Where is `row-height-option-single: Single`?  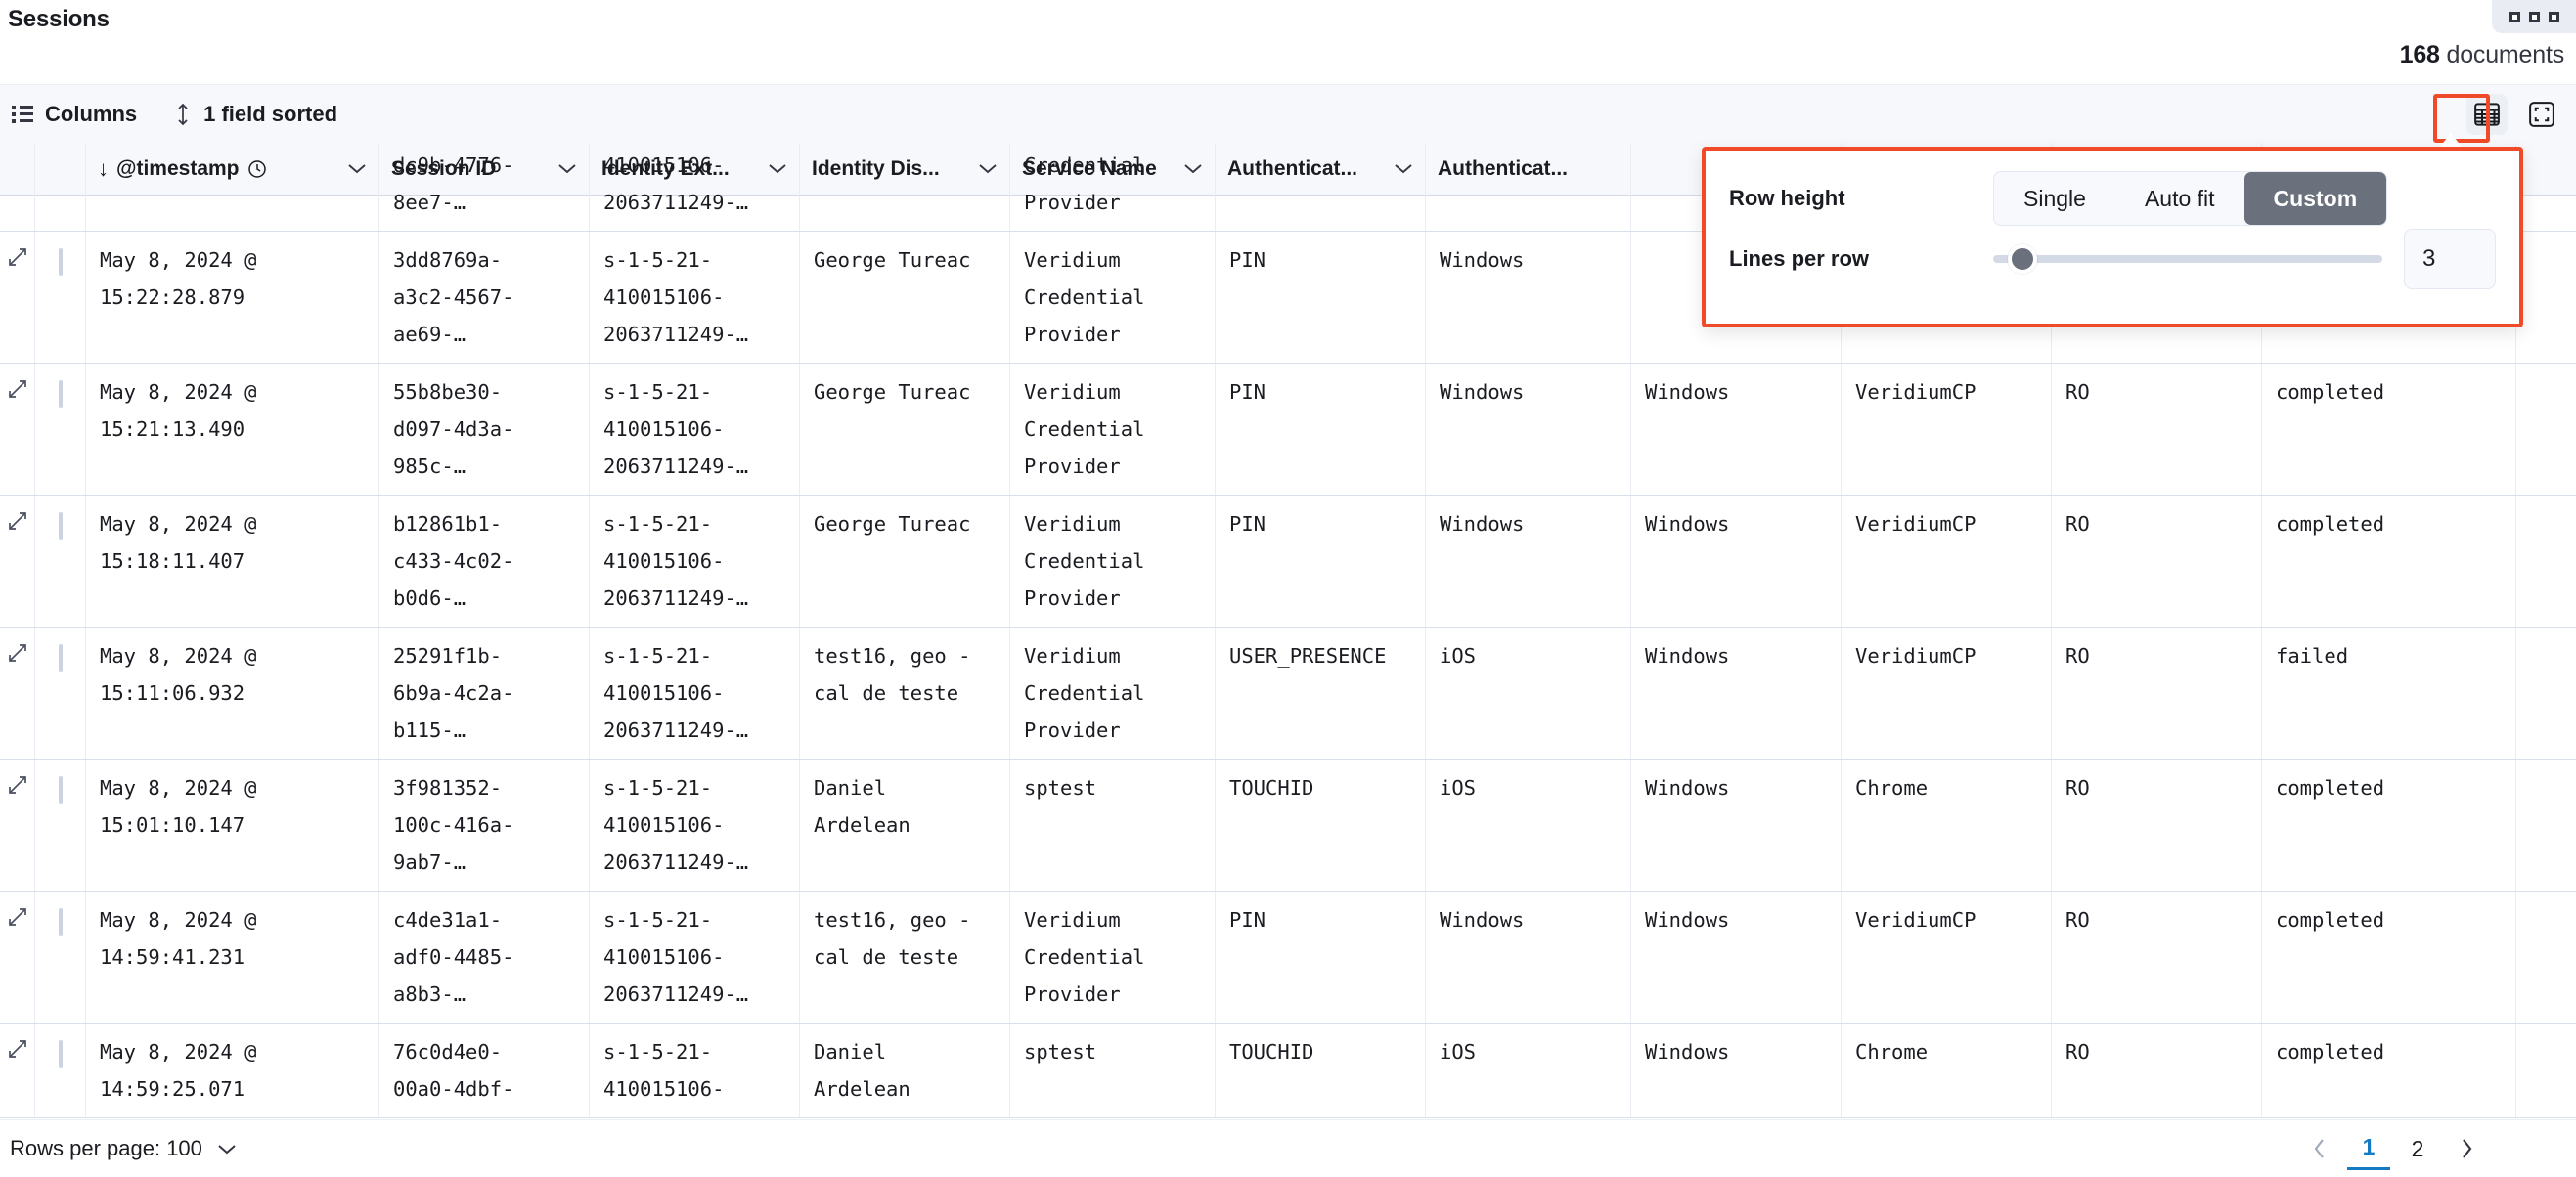 row-height-option-single: Single is located at coordinates (2054, 198).